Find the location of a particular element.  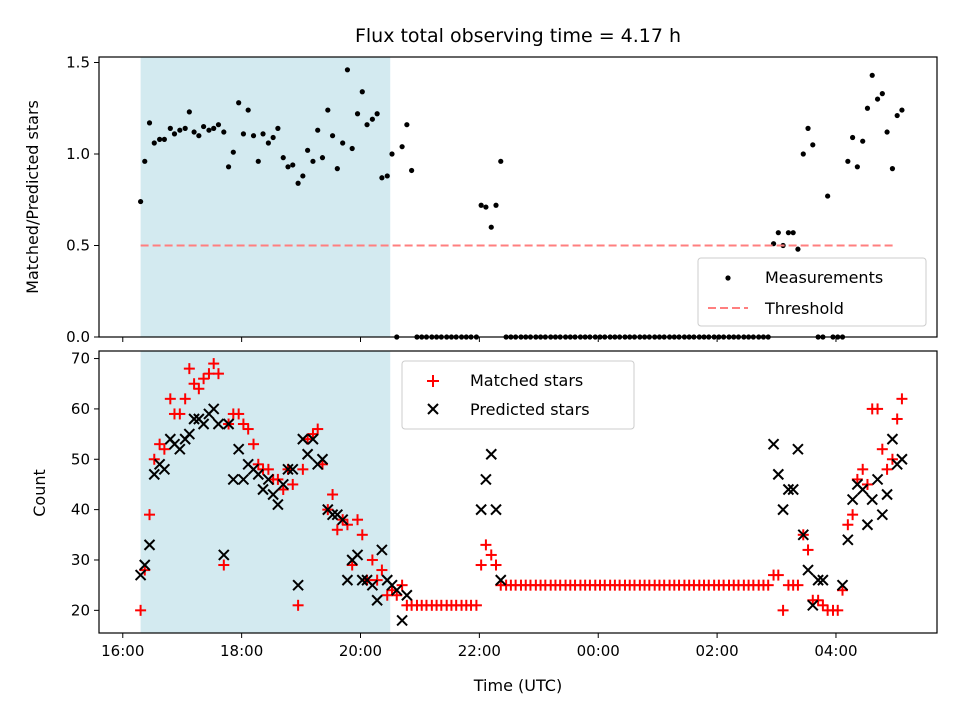

bottom-y-tick-label: 20 is located at coordinates (80, 610).